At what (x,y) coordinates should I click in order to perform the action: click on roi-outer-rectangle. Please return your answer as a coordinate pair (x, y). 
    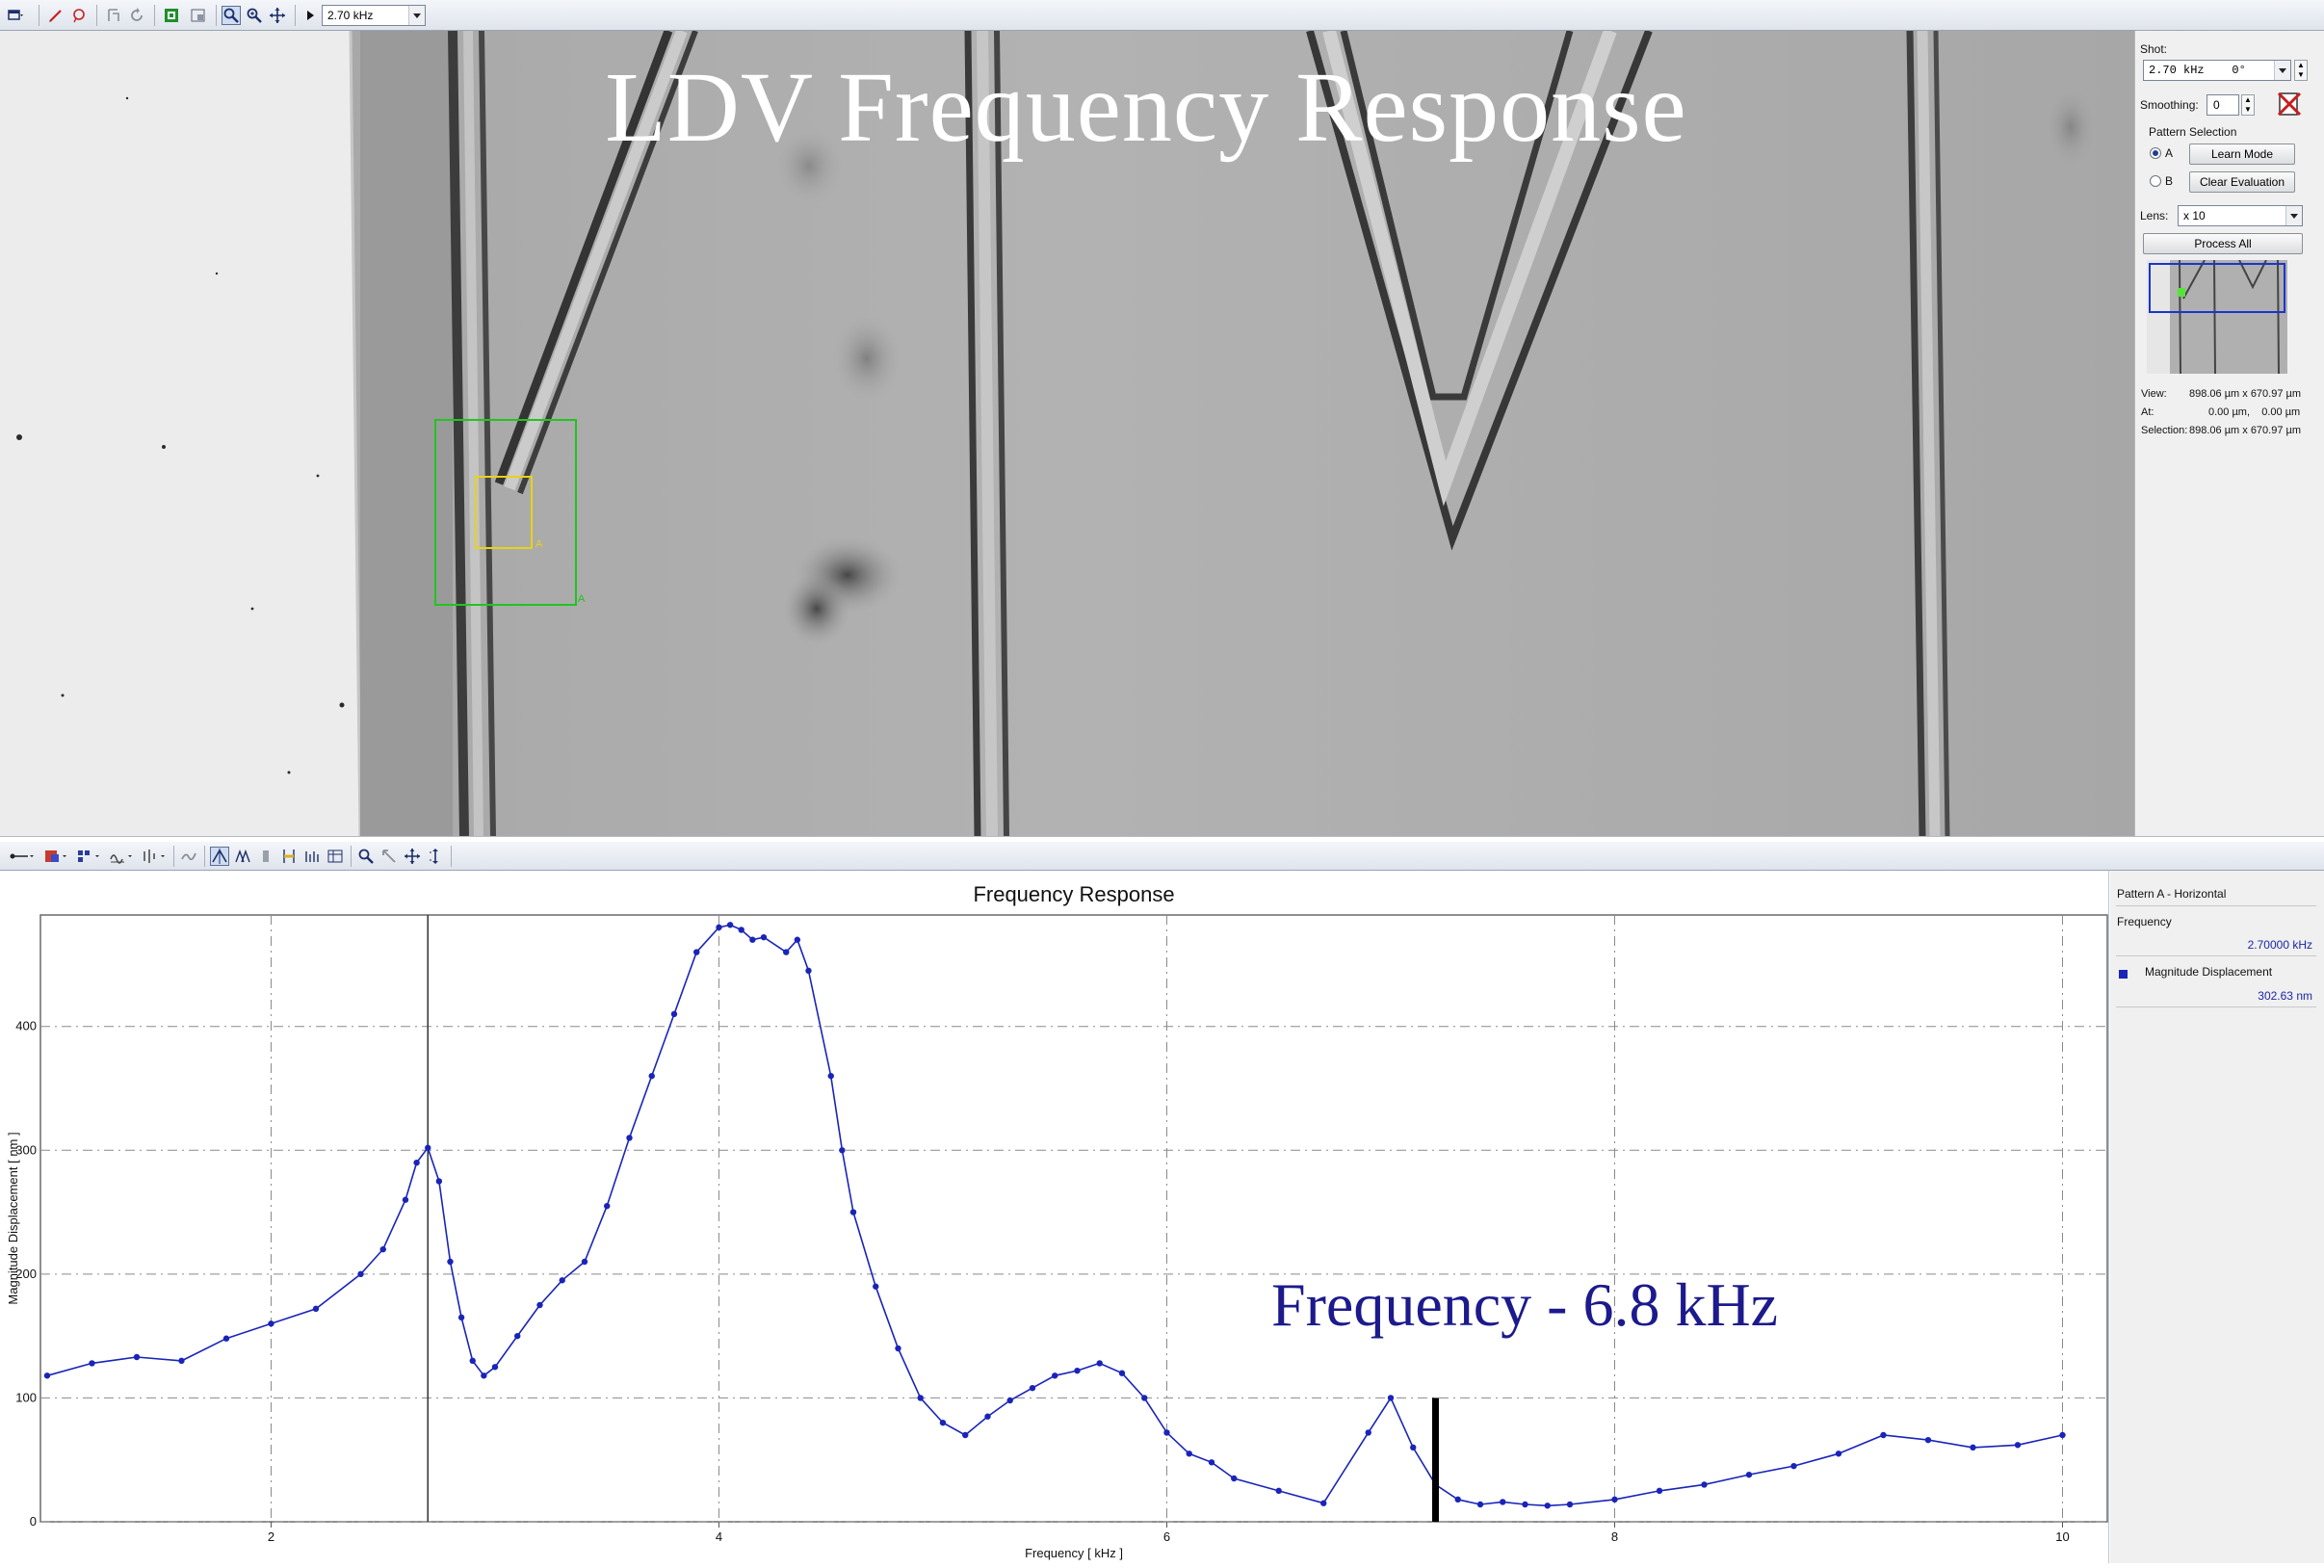
    Looking at the image, I should click on (505, 512).